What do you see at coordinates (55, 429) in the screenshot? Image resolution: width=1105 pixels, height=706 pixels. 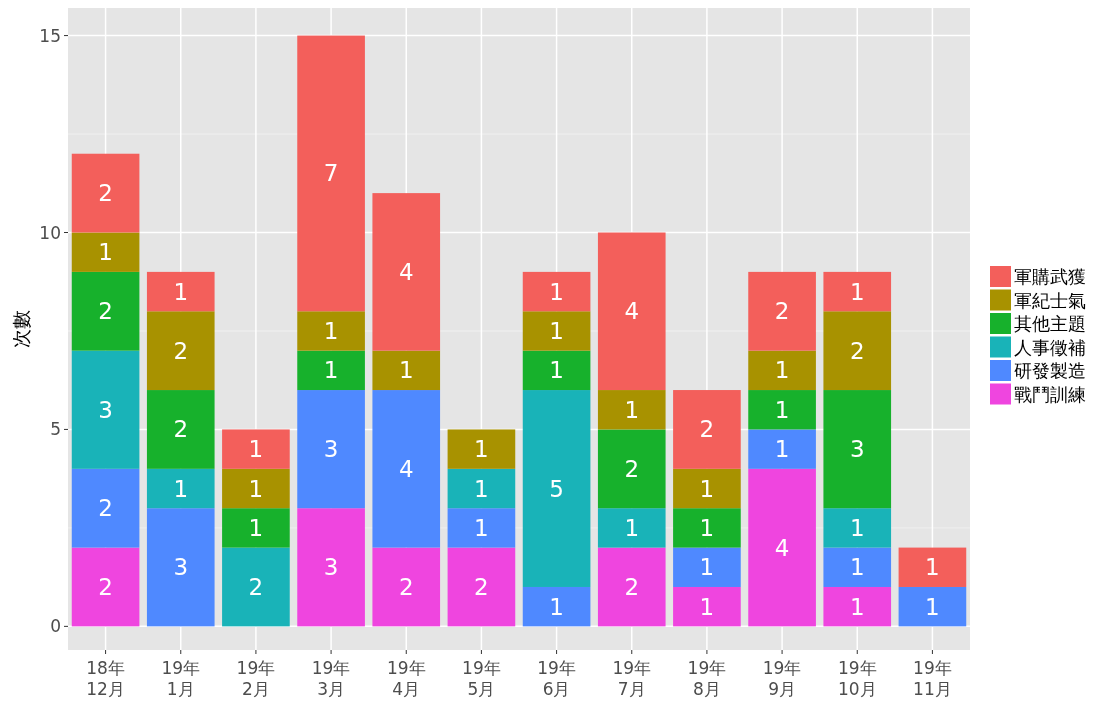 I see `y-tick-label: 5` at bounding box center [55, 429].